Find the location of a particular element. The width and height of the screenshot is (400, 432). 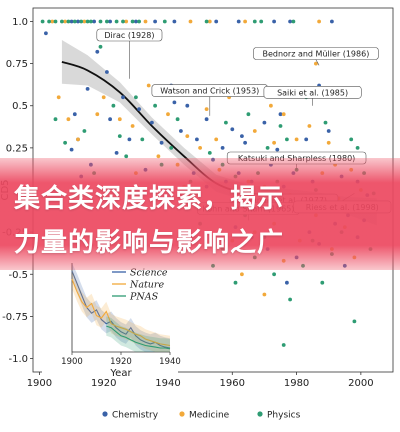

annotation-label: Bednorz and Müller (1986) is located at coordinates (315, 54).